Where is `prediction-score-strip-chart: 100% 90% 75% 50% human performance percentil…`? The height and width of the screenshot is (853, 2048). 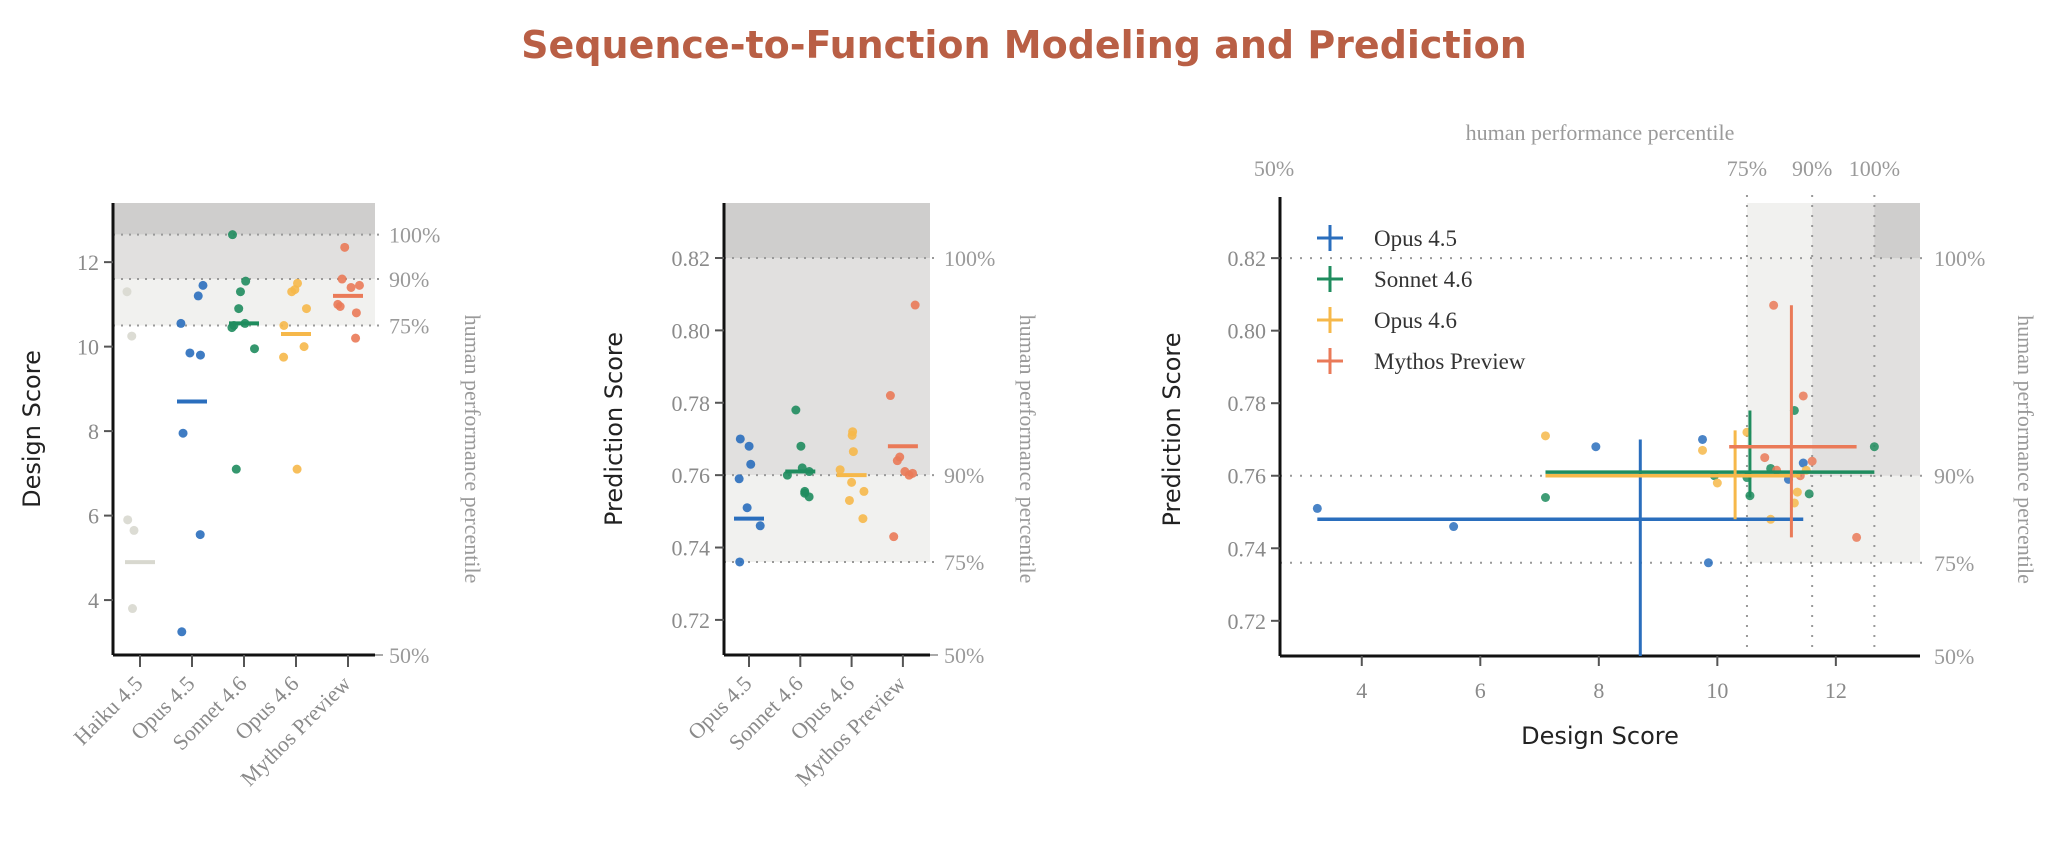
prediction-score-strip-chart: 100% 90% 75% 50% human performance percentil… is located at coordinates (820, 497).